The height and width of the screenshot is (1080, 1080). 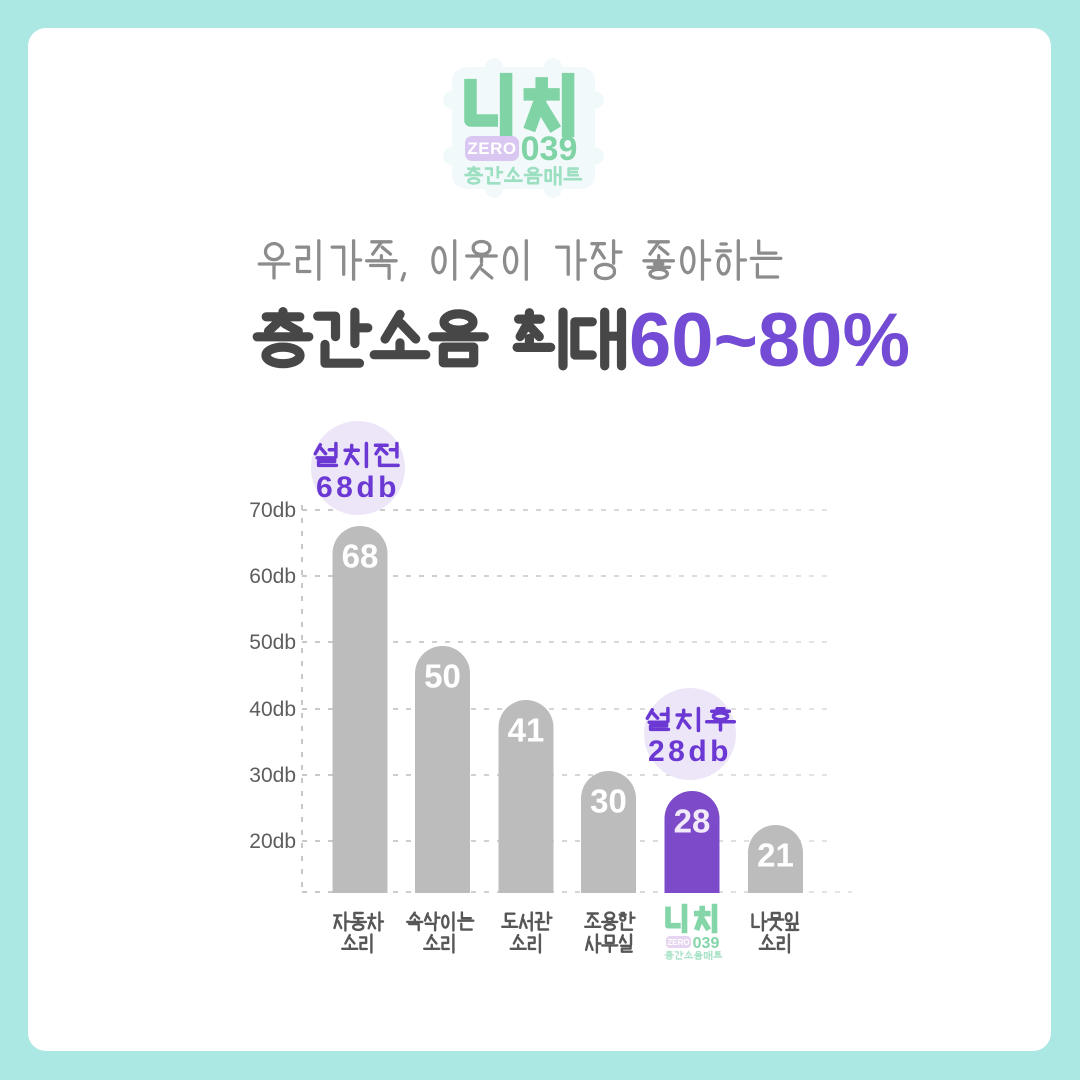 I want to click on svg-text: 50, so click(x=442, y=676).